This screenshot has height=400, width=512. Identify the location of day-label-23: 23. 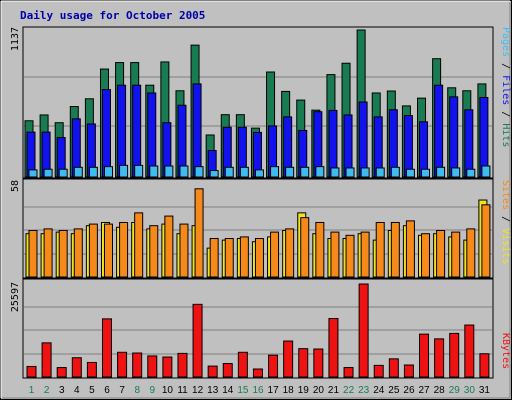
(364, 390).